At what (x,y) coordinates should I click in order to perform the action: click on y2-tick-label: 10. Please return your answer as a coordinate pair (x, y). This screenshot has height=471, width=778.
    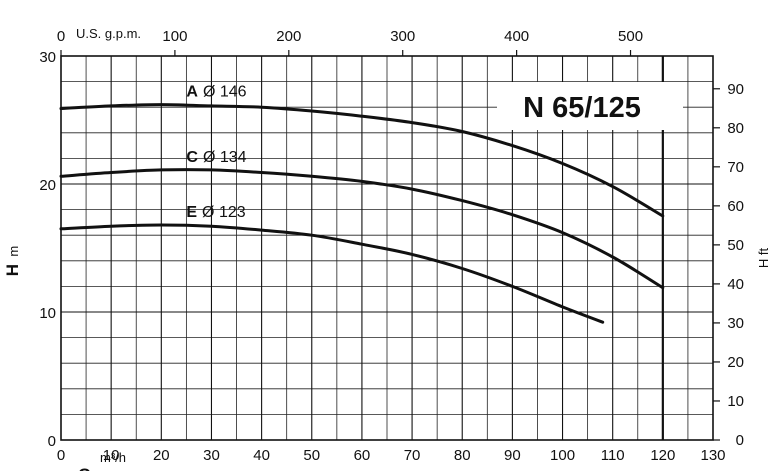
    Looking at the image, I should click on (735, 401).